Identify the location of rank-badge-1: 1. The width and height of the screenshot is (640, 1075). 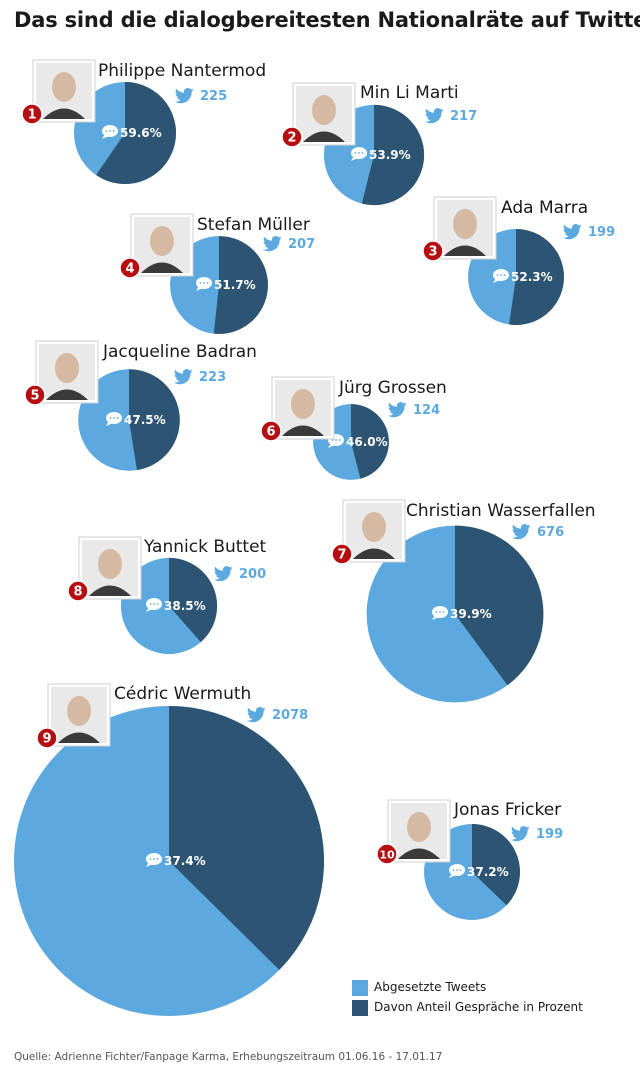
(32, 114).